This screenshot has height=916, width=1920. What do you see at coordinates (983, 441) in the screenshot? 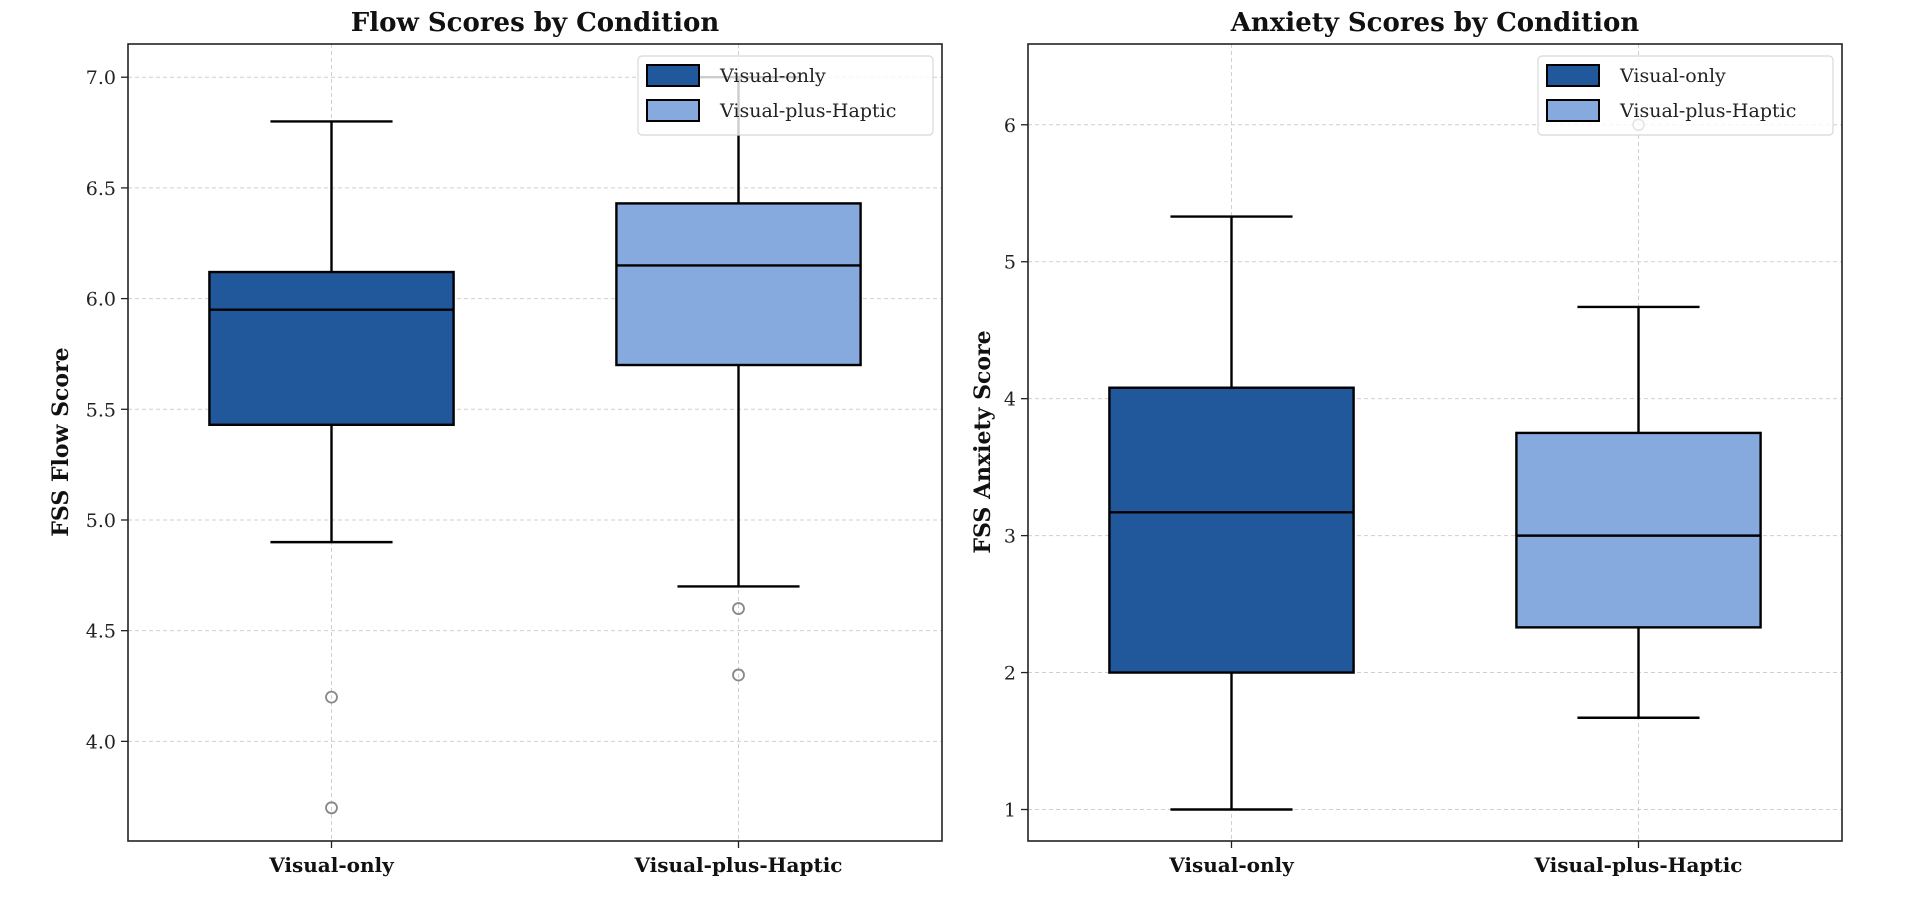
I see `anxiety-y-axis-label: FSS Anxiety Score` at bounding box center [983, 441].